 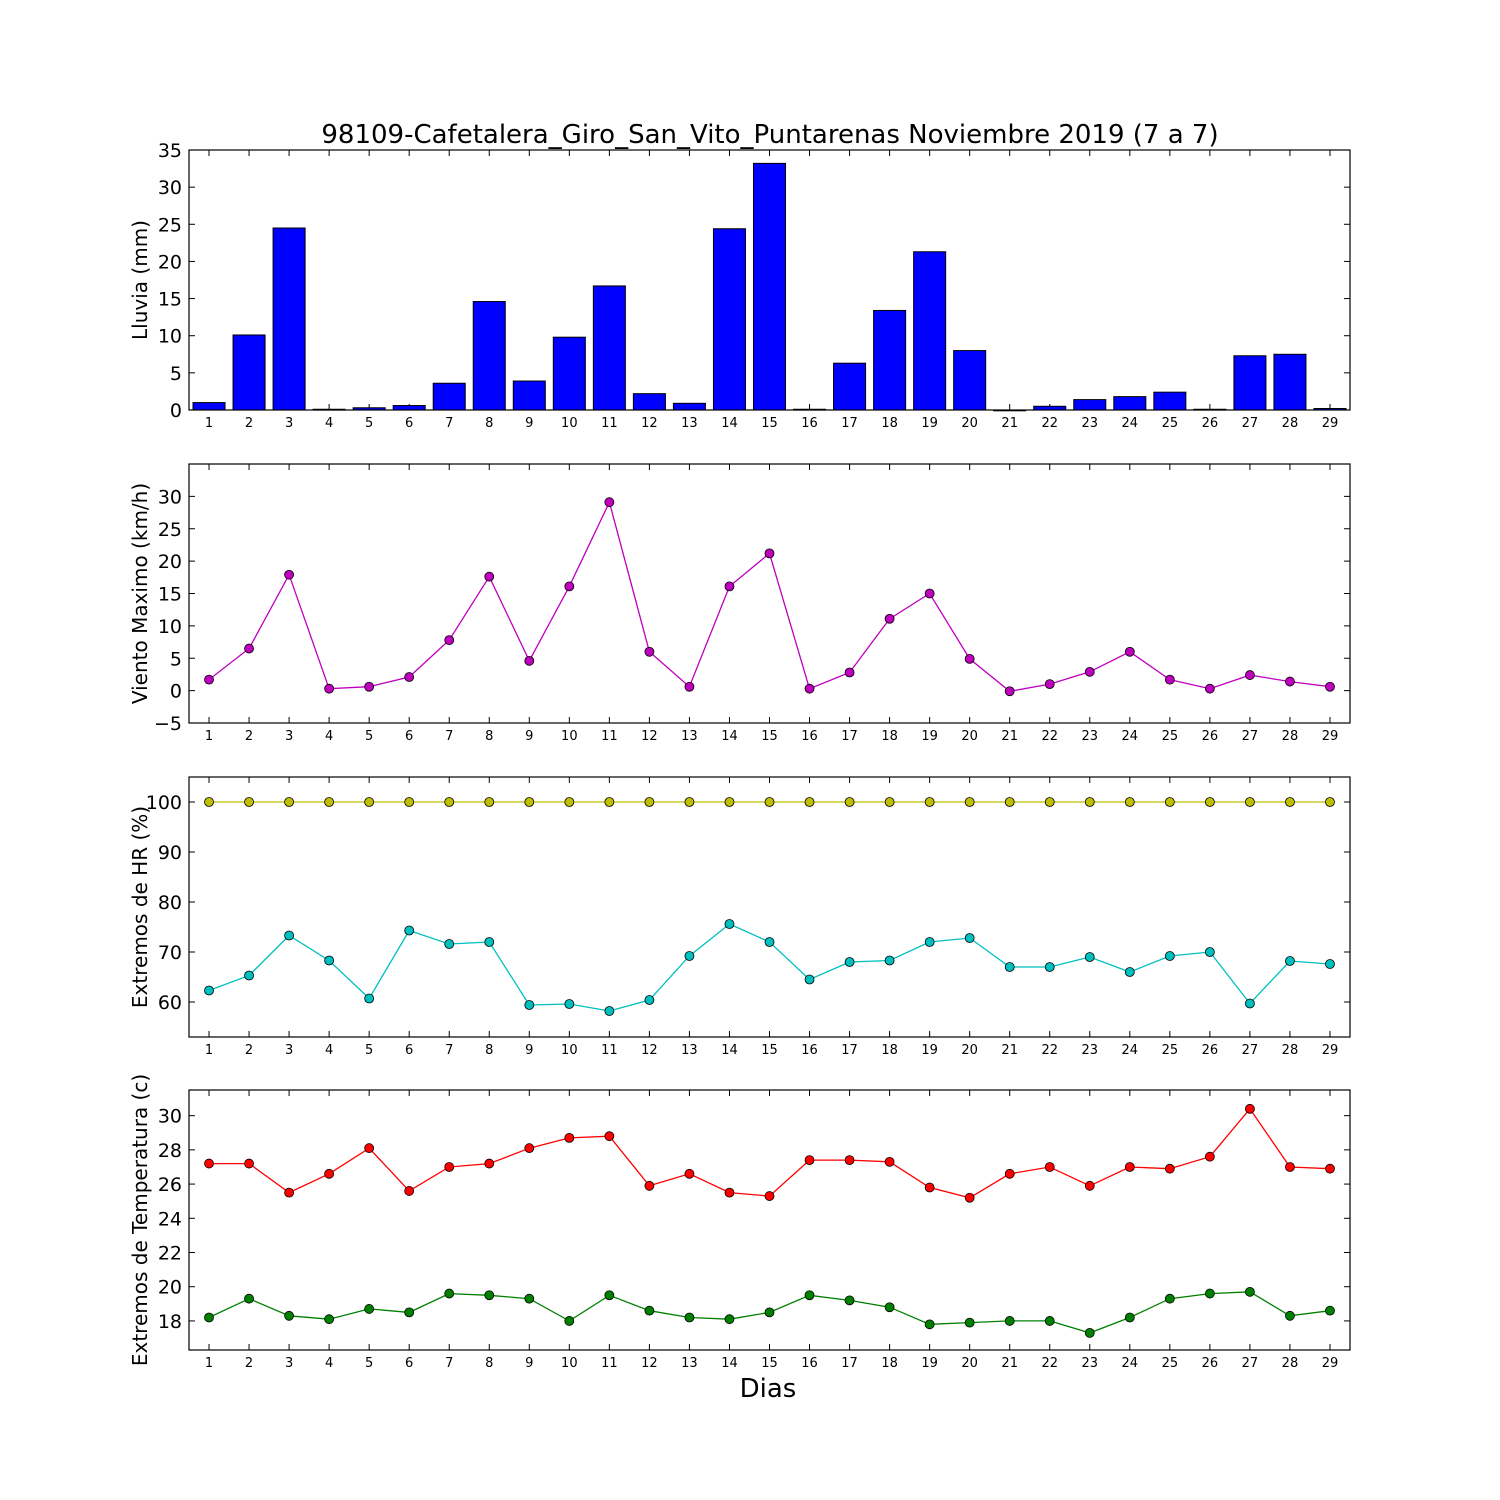 What do you see at coordinates (176, 411) in the screenshot?
I see `rain-ytick-label: 0` at bounding box center [176, 411].